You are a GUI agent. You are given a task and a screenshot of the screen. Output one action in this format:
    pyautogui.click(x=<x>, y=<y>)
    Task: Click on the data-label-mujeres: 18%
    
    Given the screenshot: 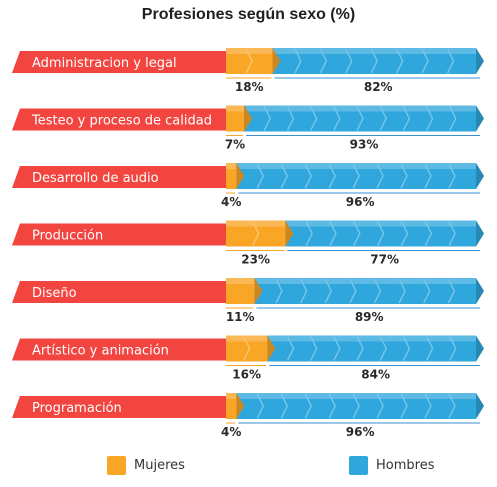 What is the action you would take?
    pyautogui.click(x=249, y=87)
    